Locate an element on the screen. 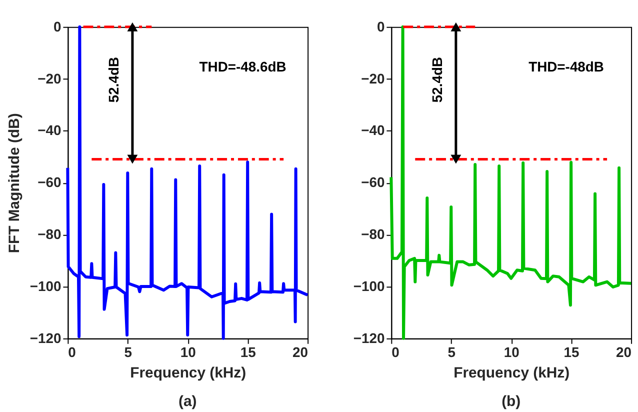  annotation: THD=-48dB is located at coordinates (566, 66).